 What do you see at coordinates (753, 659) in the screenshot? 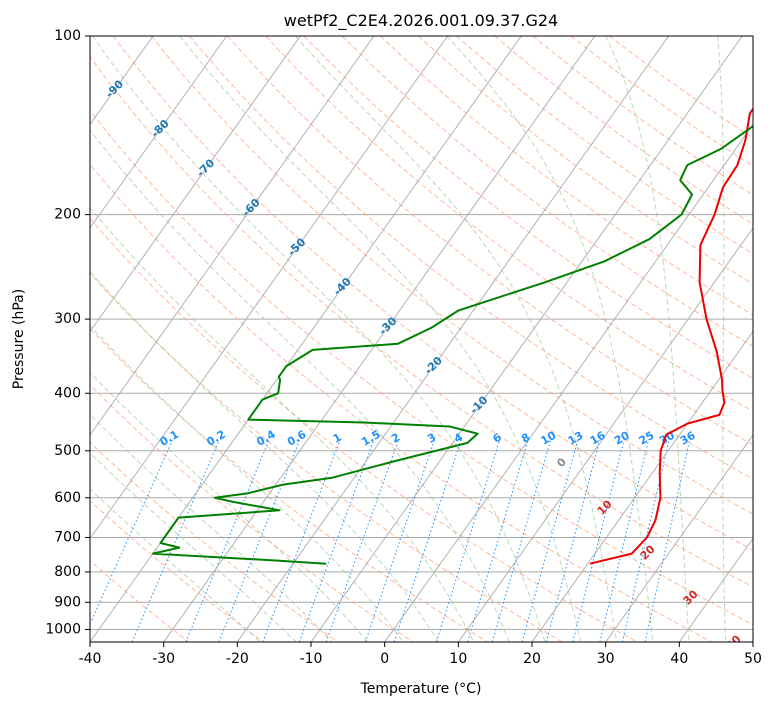
I see `x-tick-label: 50` at bounding box center [753, 659].